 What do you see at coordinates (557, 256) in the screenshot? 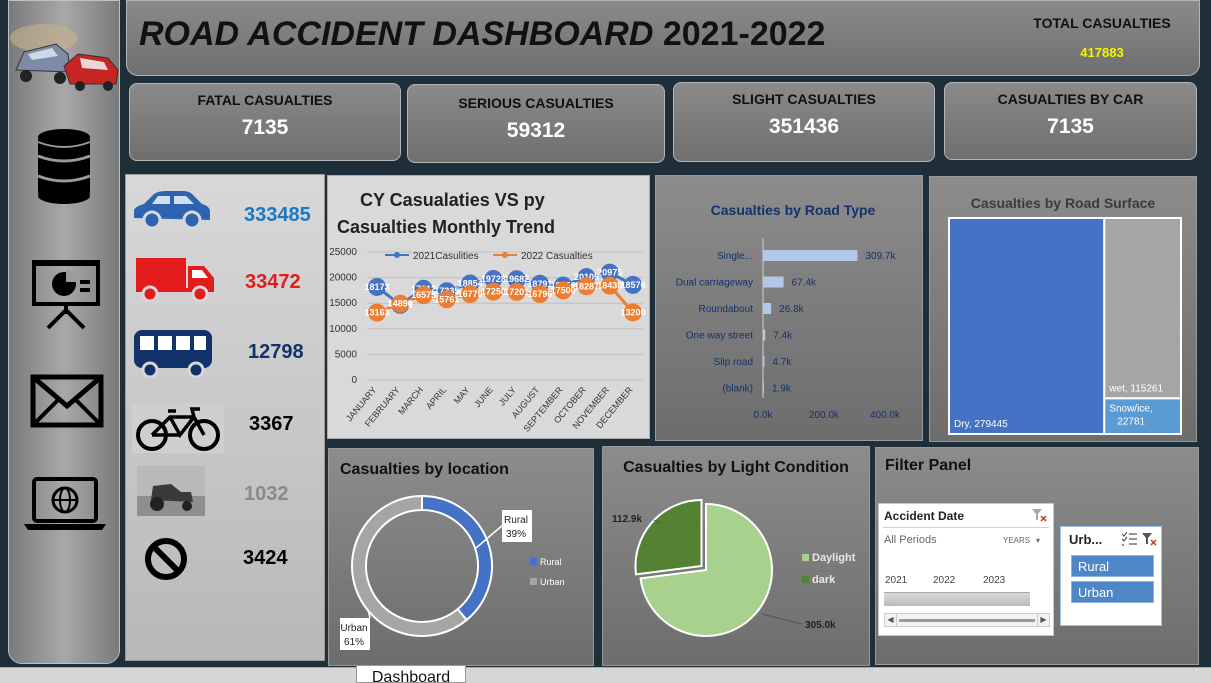
I see `legend-label: 2022 Casualties` at bounding box center [557, 256].